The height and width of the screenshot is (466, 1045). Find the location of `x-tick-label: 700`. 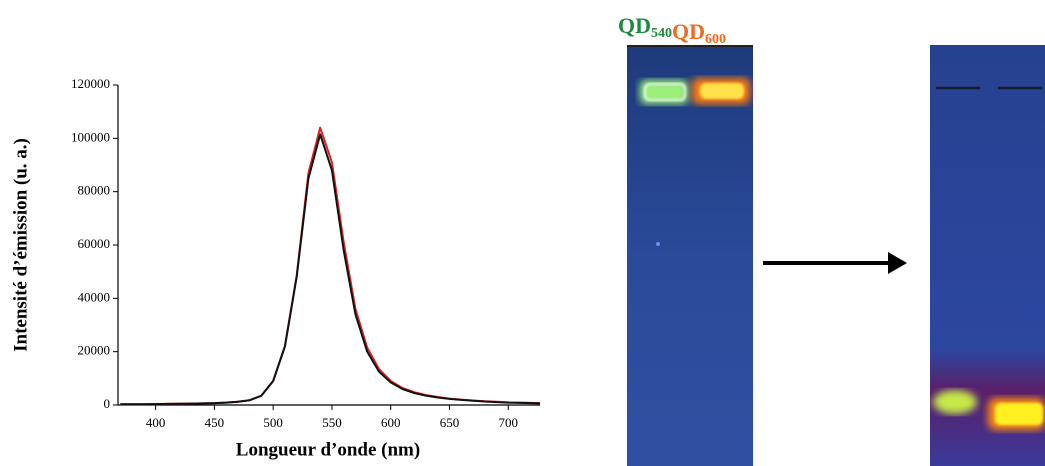

x-tick-label: 700 is located at coordinates (509, 422).